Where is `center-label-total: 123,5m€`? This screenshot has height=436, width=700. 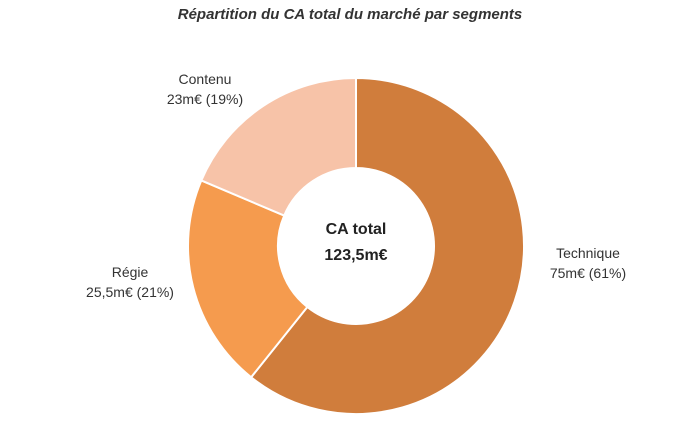 center-label-total: 123,5m€ is located at coordinates (355, 255).